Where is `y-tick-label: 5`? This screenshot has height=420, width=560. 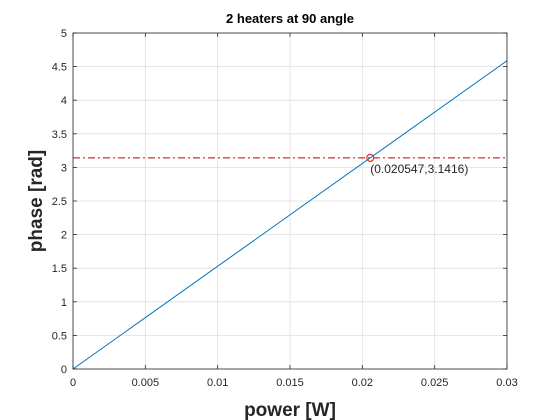
y-tick-label: 5 is located at coordinates (64, 34).